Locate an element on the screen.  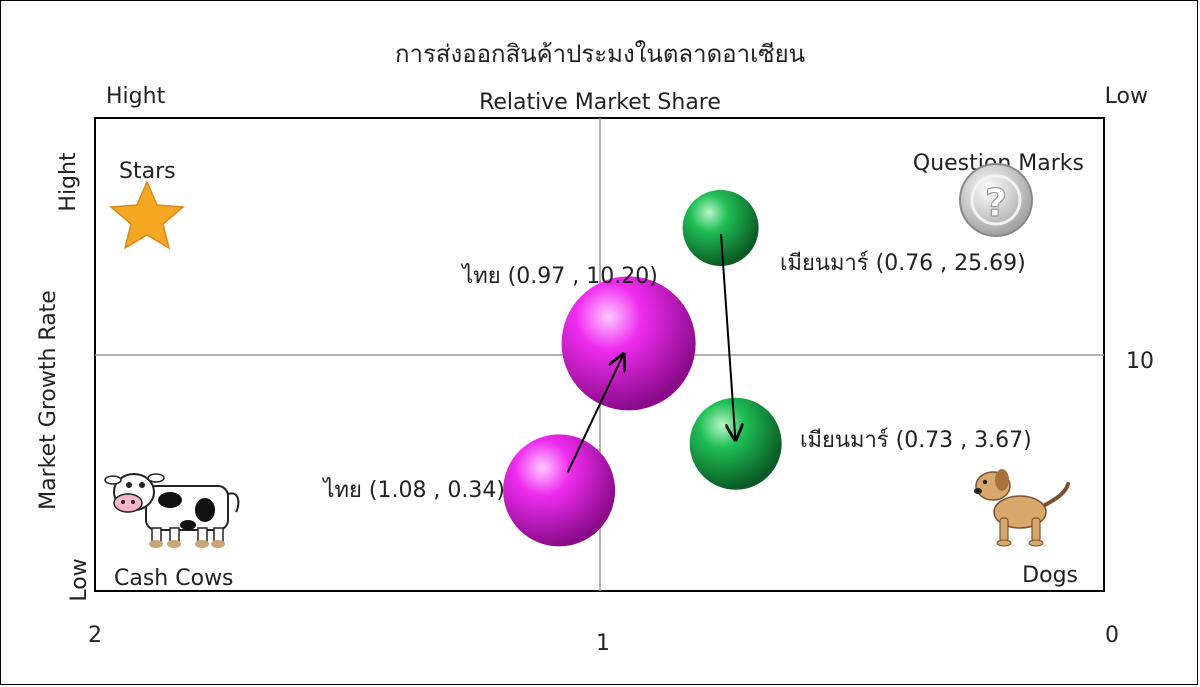
y-axis-label: Market Growth Rate is located at coordinates (48, 400).